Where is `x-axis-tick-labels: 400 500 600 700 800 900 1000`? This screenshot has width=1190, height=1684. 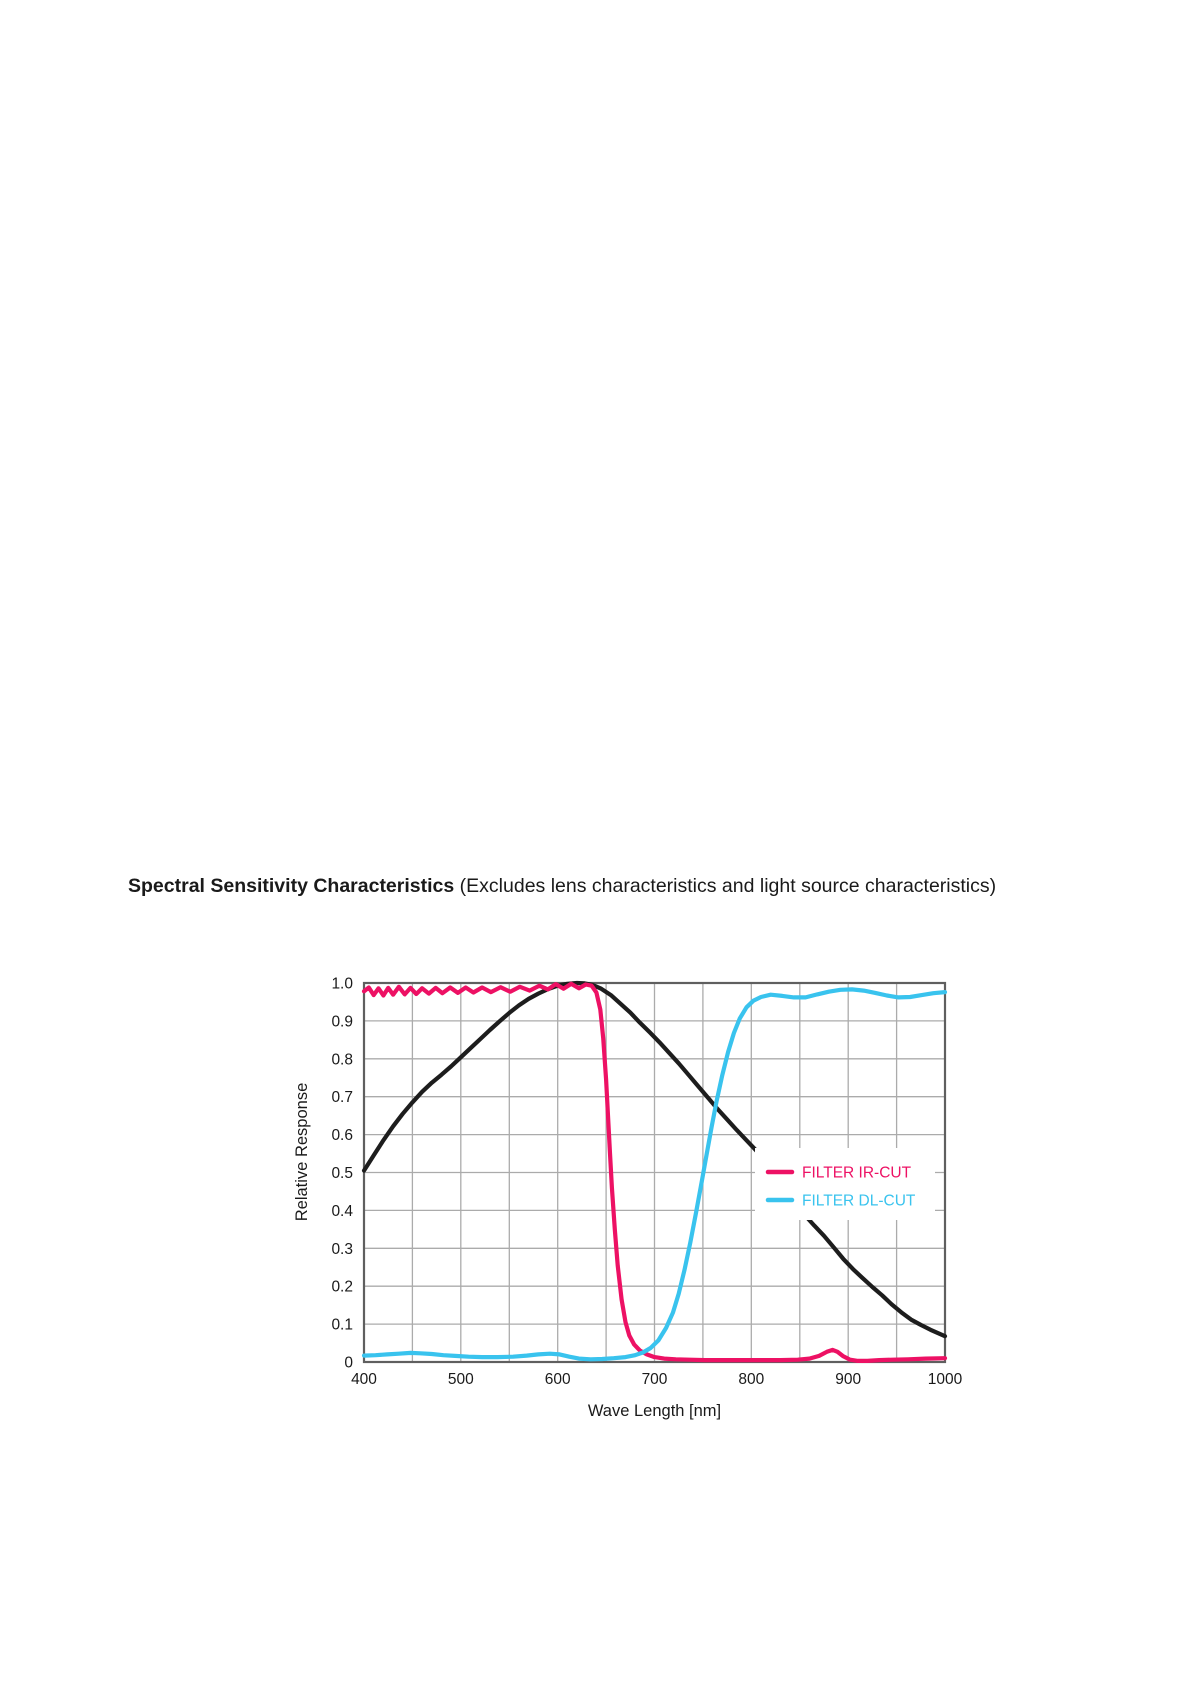
x-axis-tick-labels: 400 500 600 700 800 900 1000 is located at coordinates (657, 1379).